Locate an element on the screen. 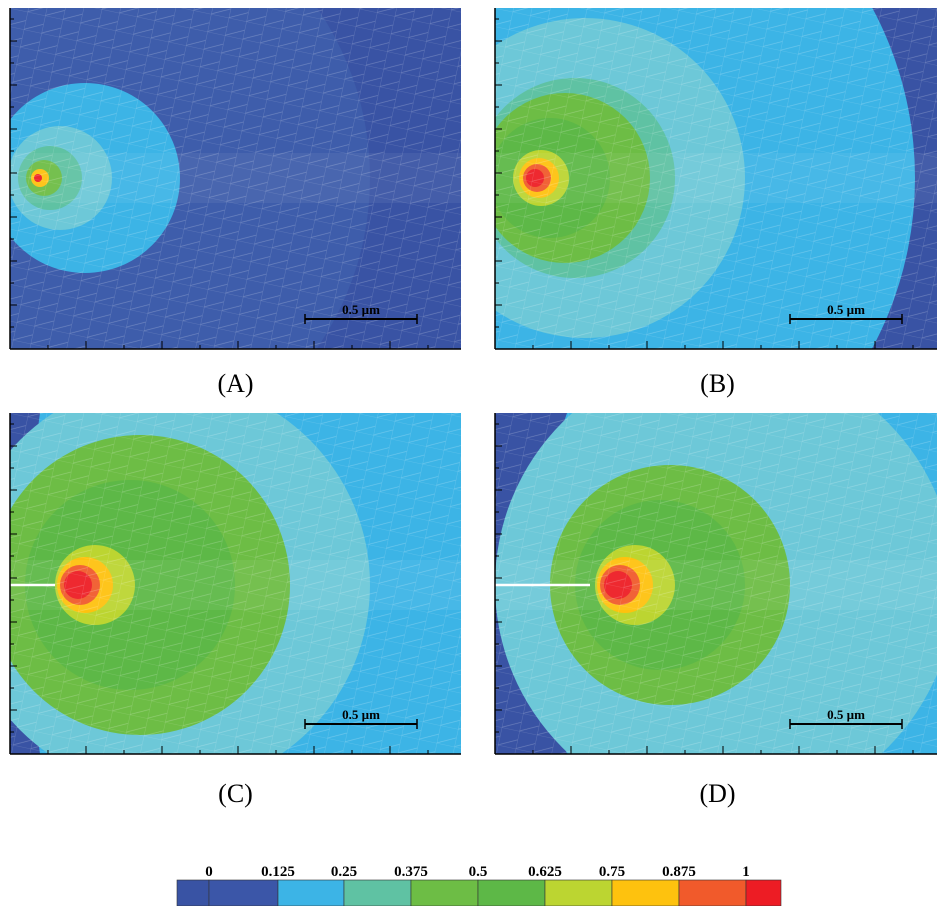 The height and width of the screenshot is (906, 937). colorbar-label: 0.375 is located at coordinates (411, 872).